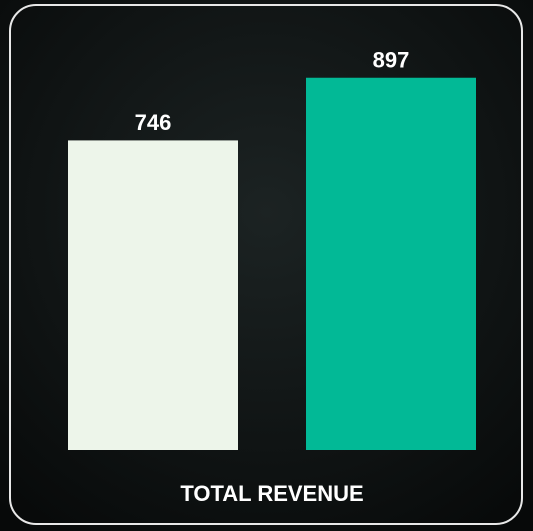 This screenshot has width=533, height=531. Describe the element at coordinates (153, 122) in the screenshot. I see `value-label: 746` at that location.